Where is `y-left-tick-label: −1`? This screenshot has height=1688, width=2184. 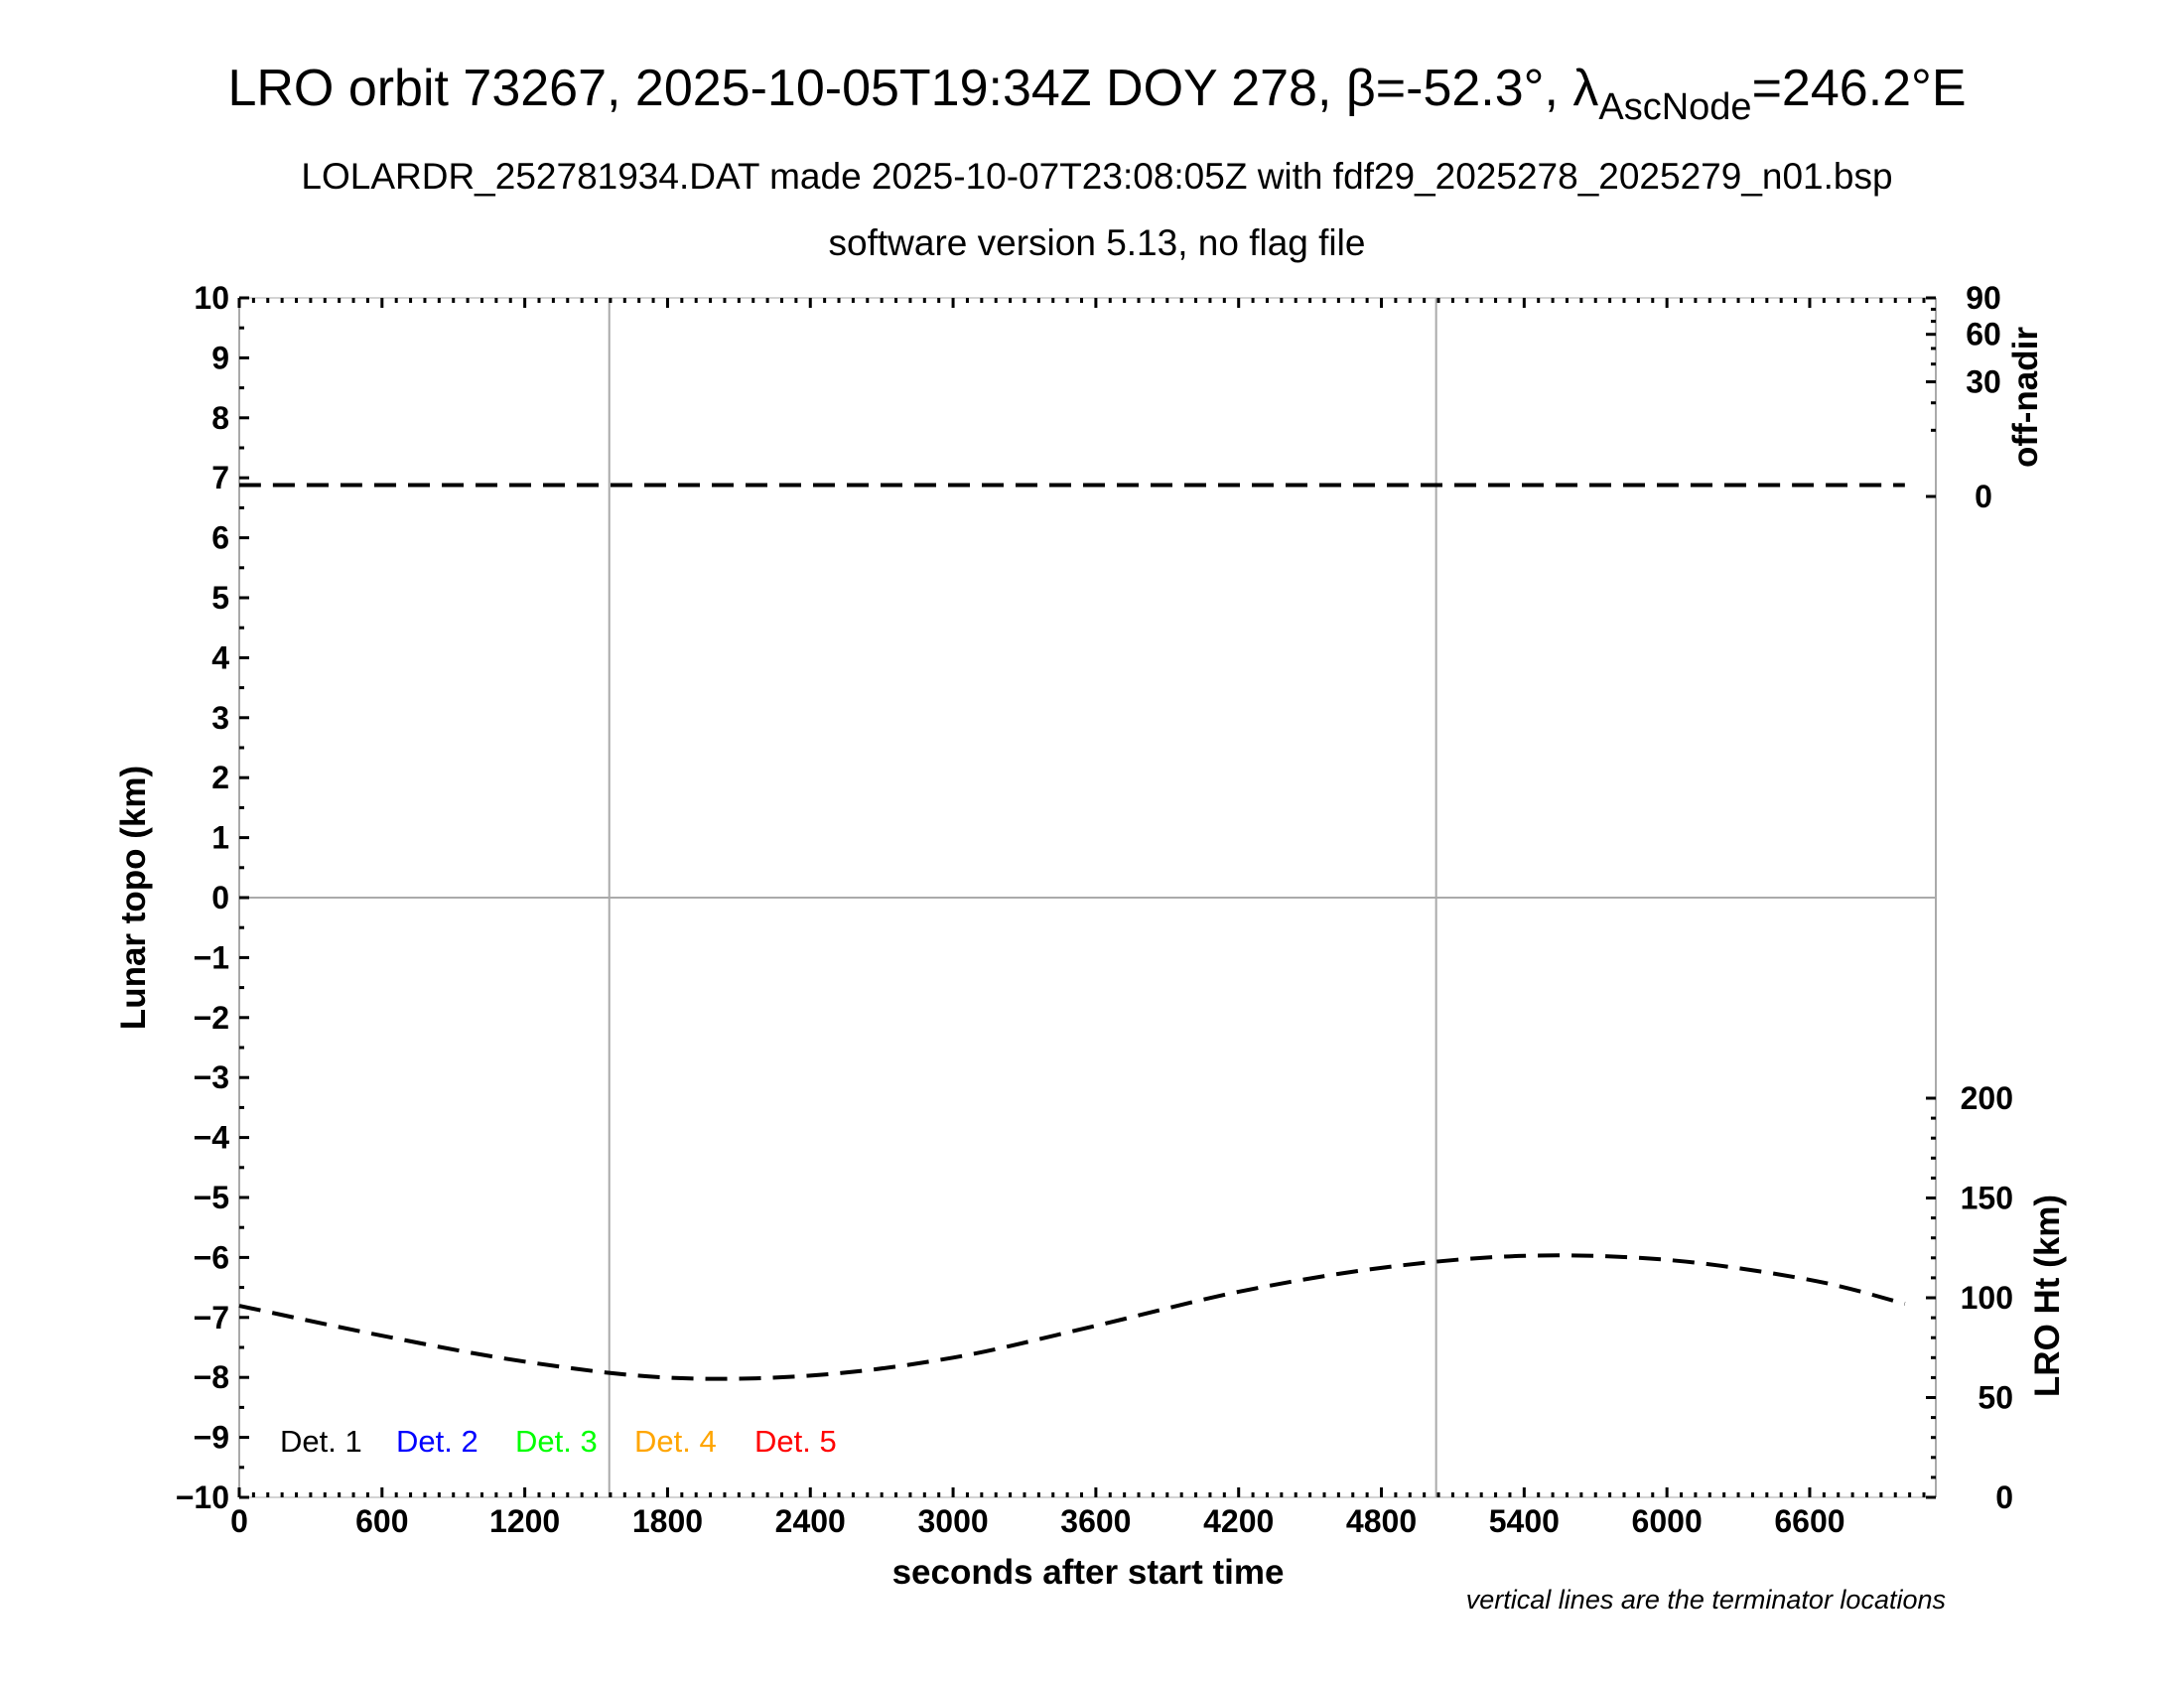 y-left-tick-label: −1 is located at coordinates (211, 957).